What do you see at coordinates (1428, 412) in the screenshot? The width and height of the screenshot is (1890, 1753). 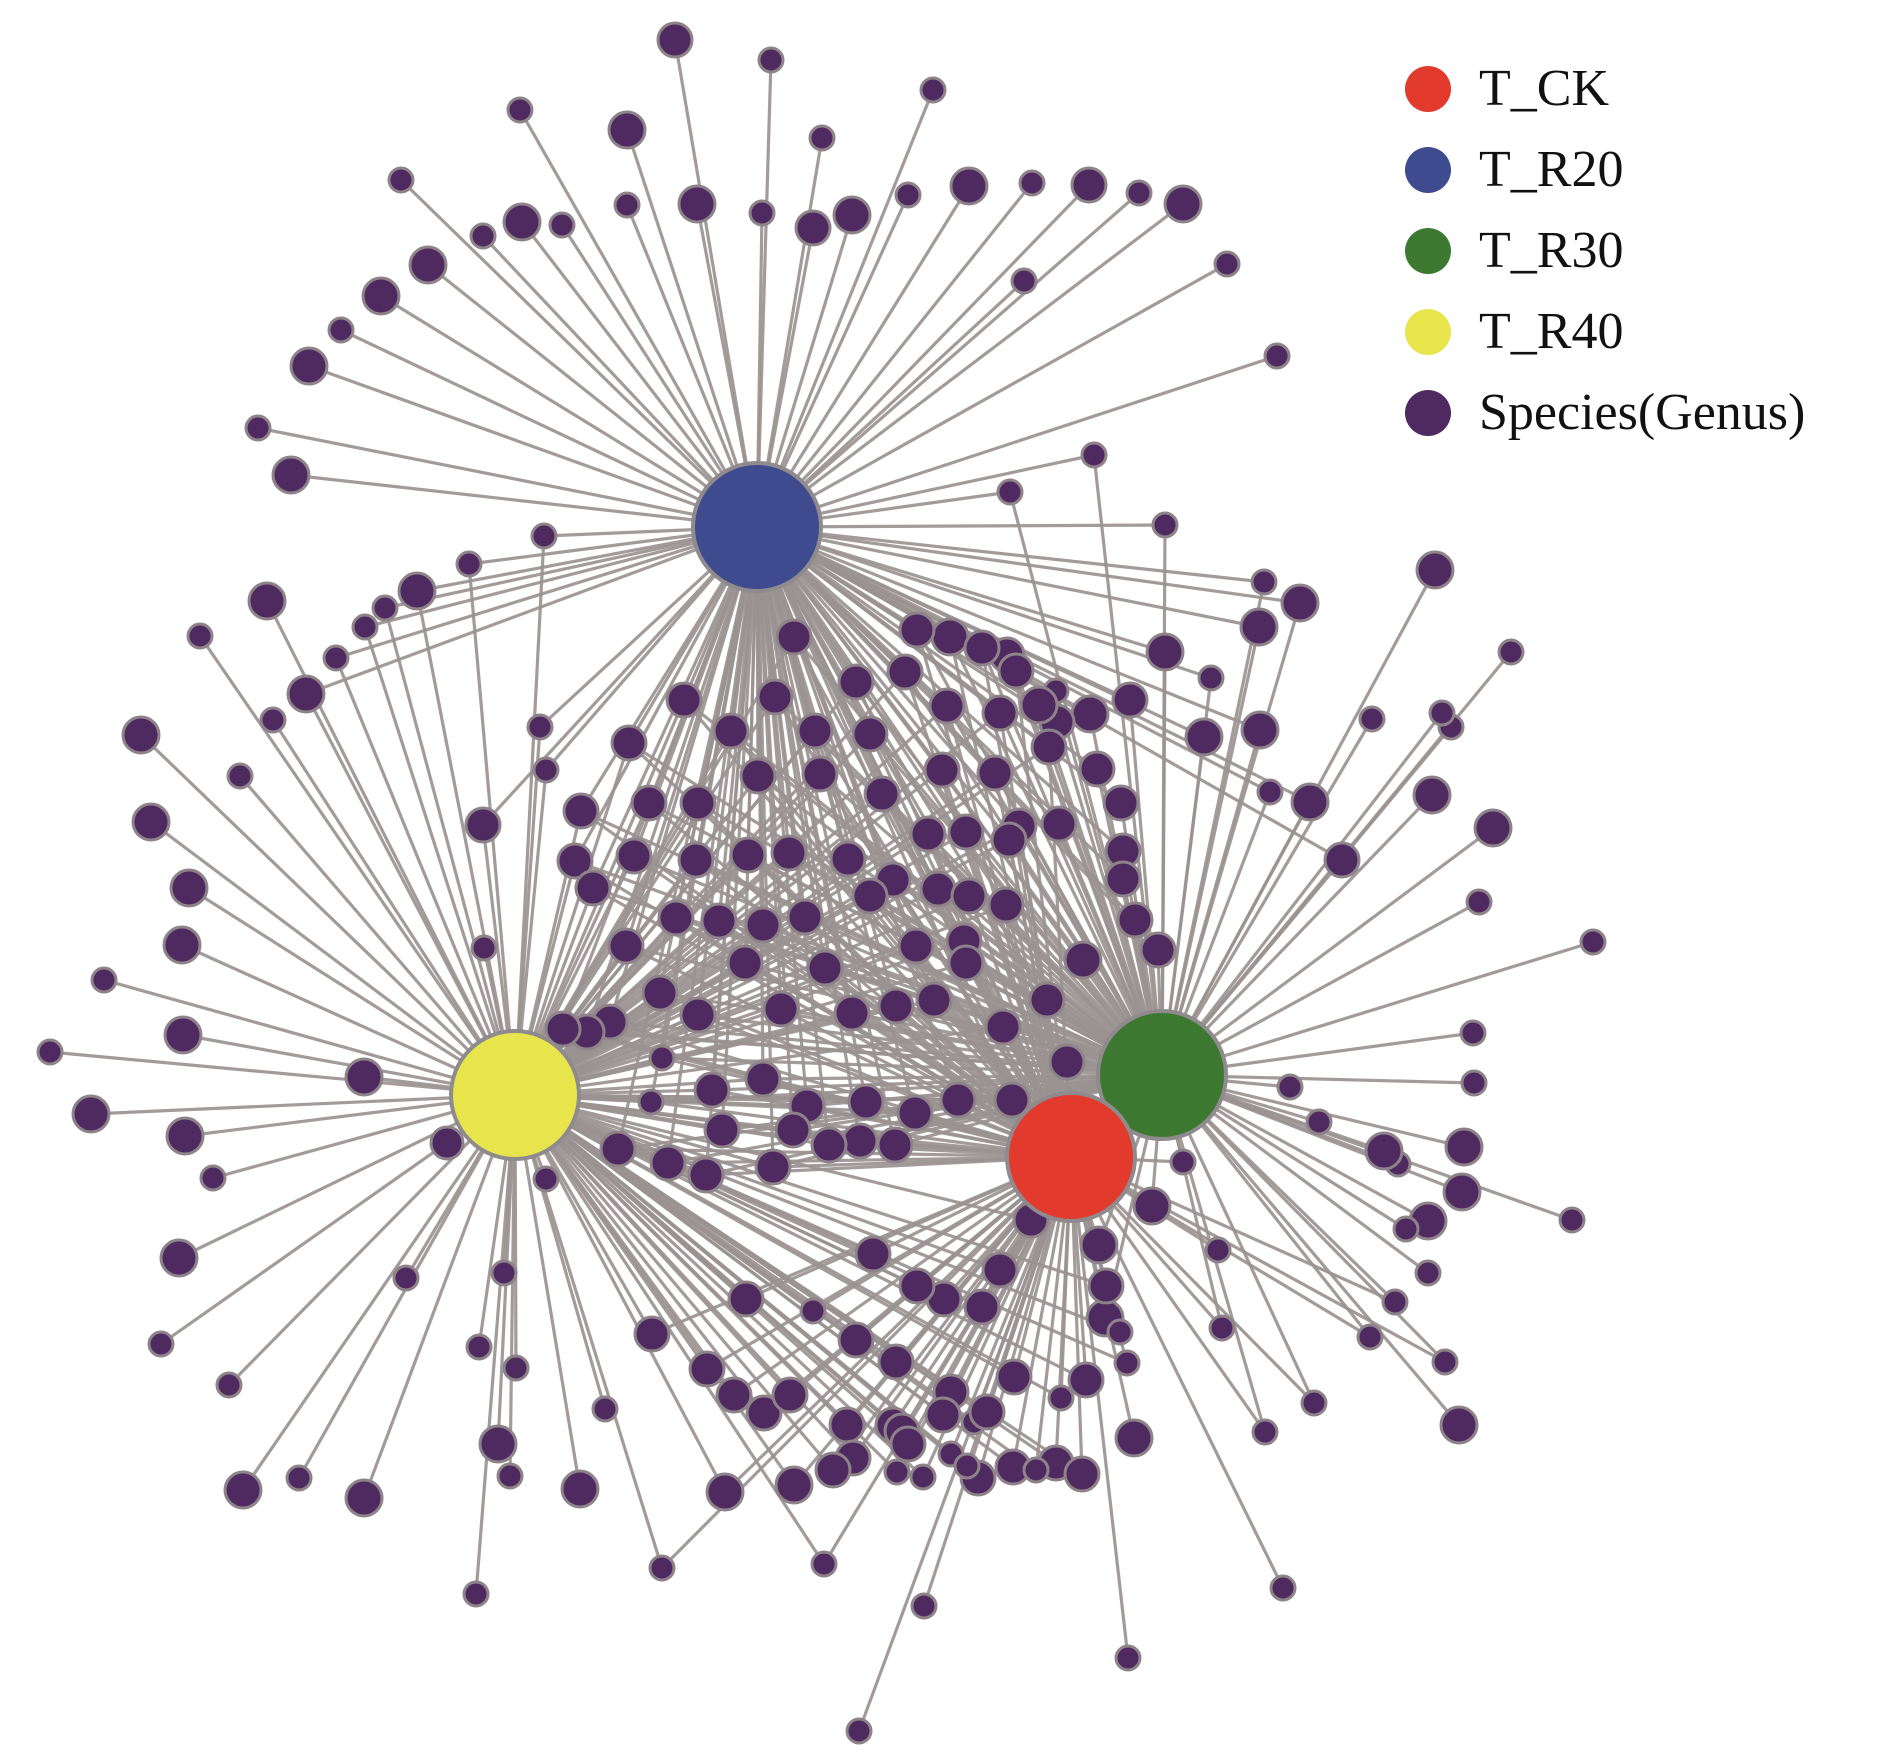 I see `legend-dot-species-genus` at bounding box center [1428, 412].